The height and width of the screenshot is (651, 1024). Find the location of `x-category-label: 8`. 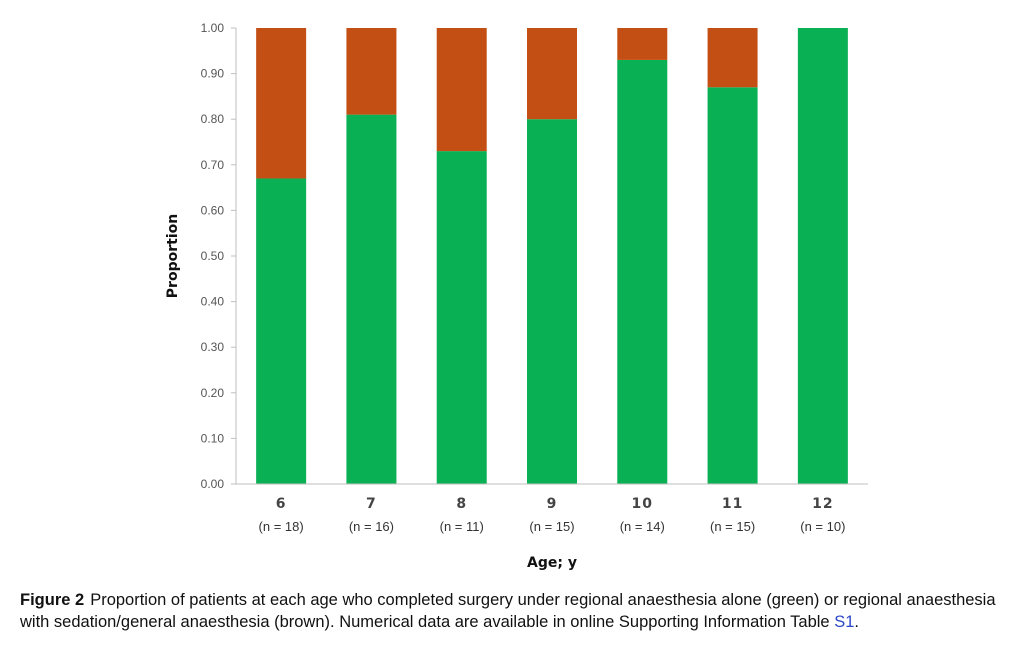

x-category-label: 8 is located at coordinates (461, 504).